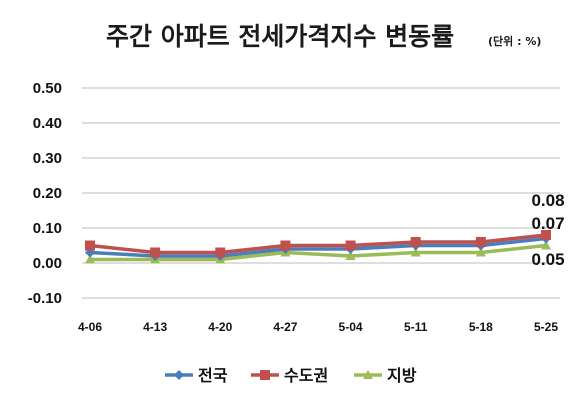 This screenshot has width=580, height=400. I want to click on y-axis-ticks: 0.50 0.40 0.30 0.20 0.10 0.00 -0.10, so click(45, 193).